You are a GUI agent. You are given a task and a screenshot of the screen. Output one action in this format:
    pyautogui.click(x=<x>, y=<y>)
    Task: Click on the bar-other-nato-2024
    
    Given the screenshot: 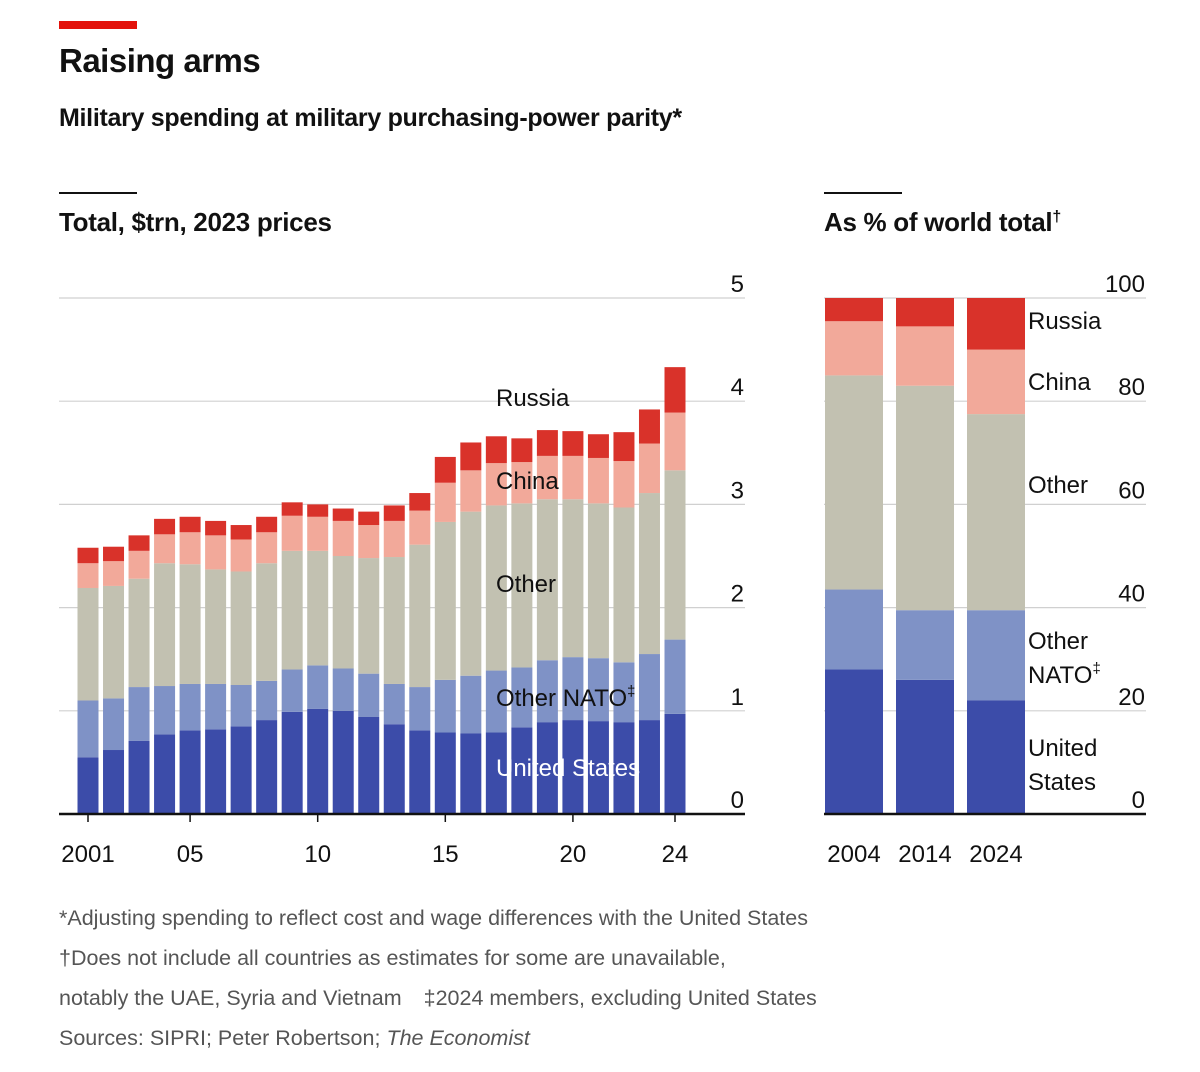 What is the action you would take?
    pyautogui.click(x=675, y=676)
    